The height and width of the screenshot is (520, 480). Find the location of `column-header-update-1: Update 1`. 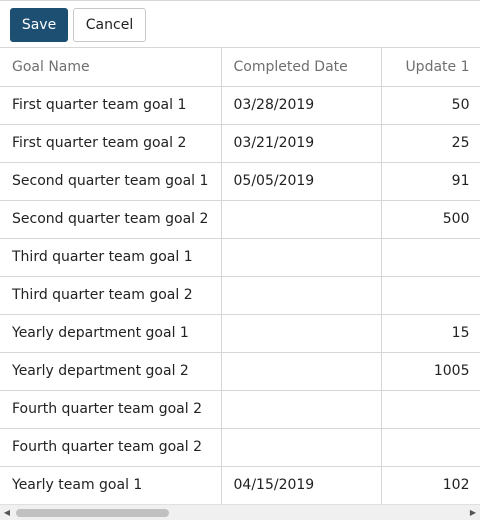

column-header-update-1: Update 1 is located at coordinates (430, 67).